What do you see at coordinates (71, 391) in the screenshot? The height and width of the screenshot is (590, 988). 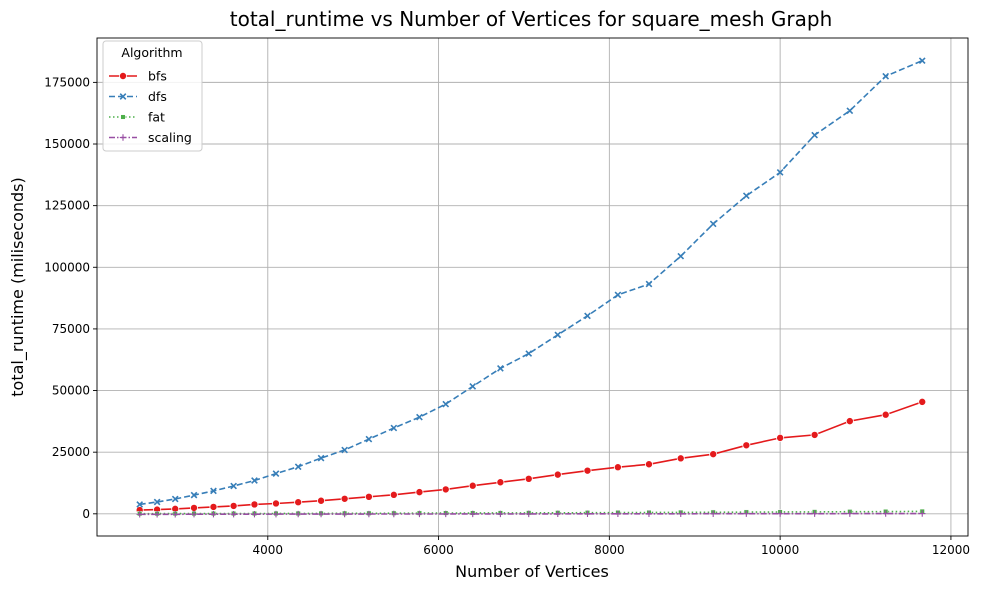 I see `y-tick-label: 50000` at bounding box center [71, 391].